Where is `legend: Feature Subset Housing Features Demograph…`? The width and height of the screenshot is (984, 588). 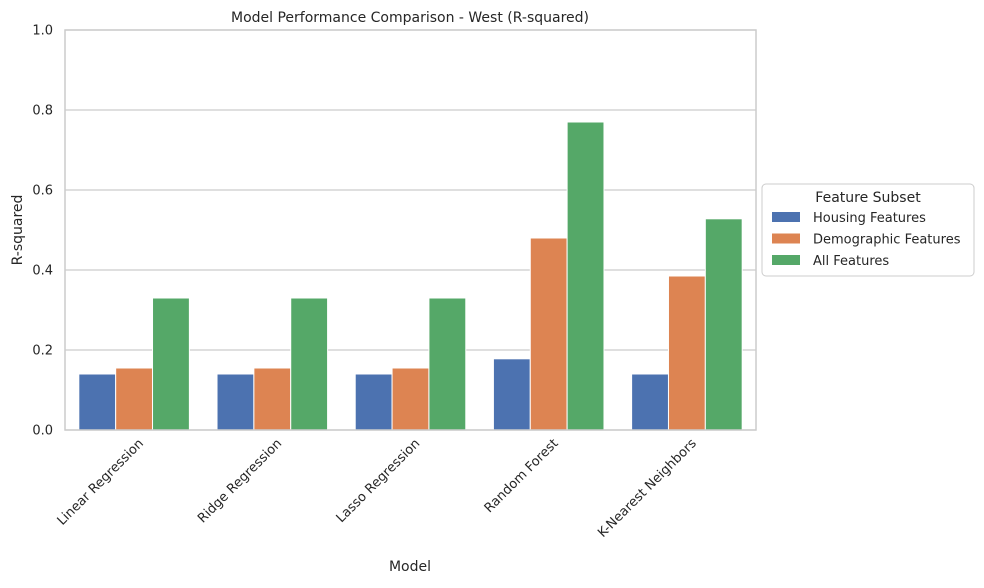
legend: Feature Subset Housing Features Demograph… is located at coordinates (868, 230).